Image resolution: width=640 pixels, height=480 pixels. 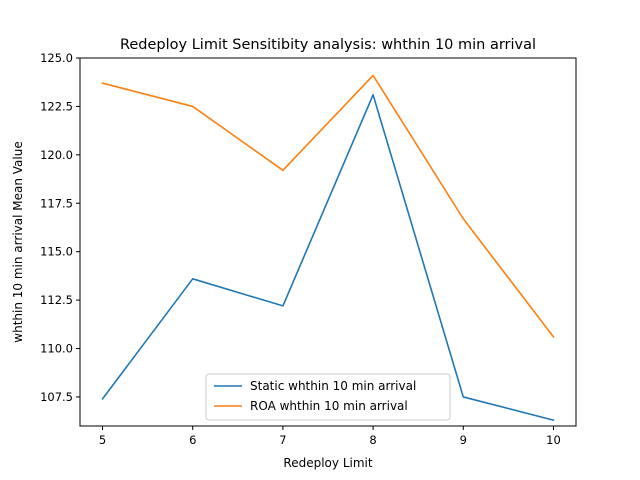 What do you see at coordinates (463, 440) in the screenshot?
I see `x-tick-label: 9` at bounding box center [463, 440].